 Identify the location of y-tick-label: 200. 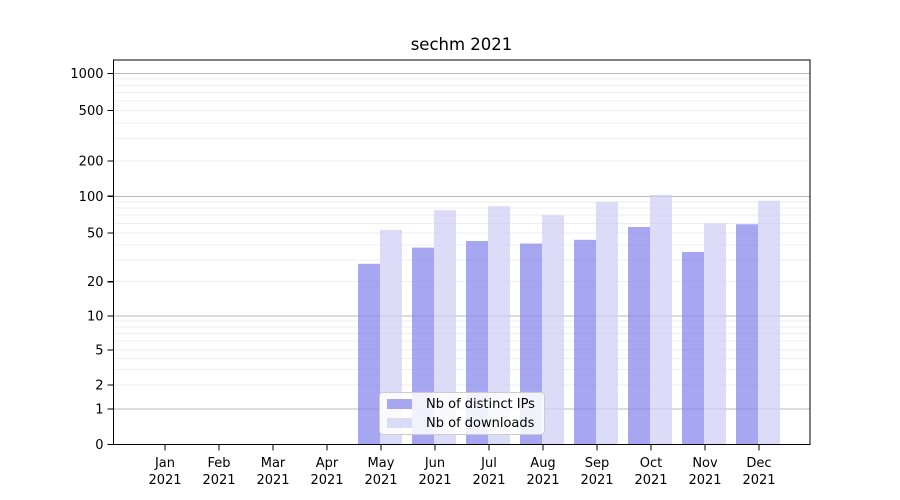
(91, 162).